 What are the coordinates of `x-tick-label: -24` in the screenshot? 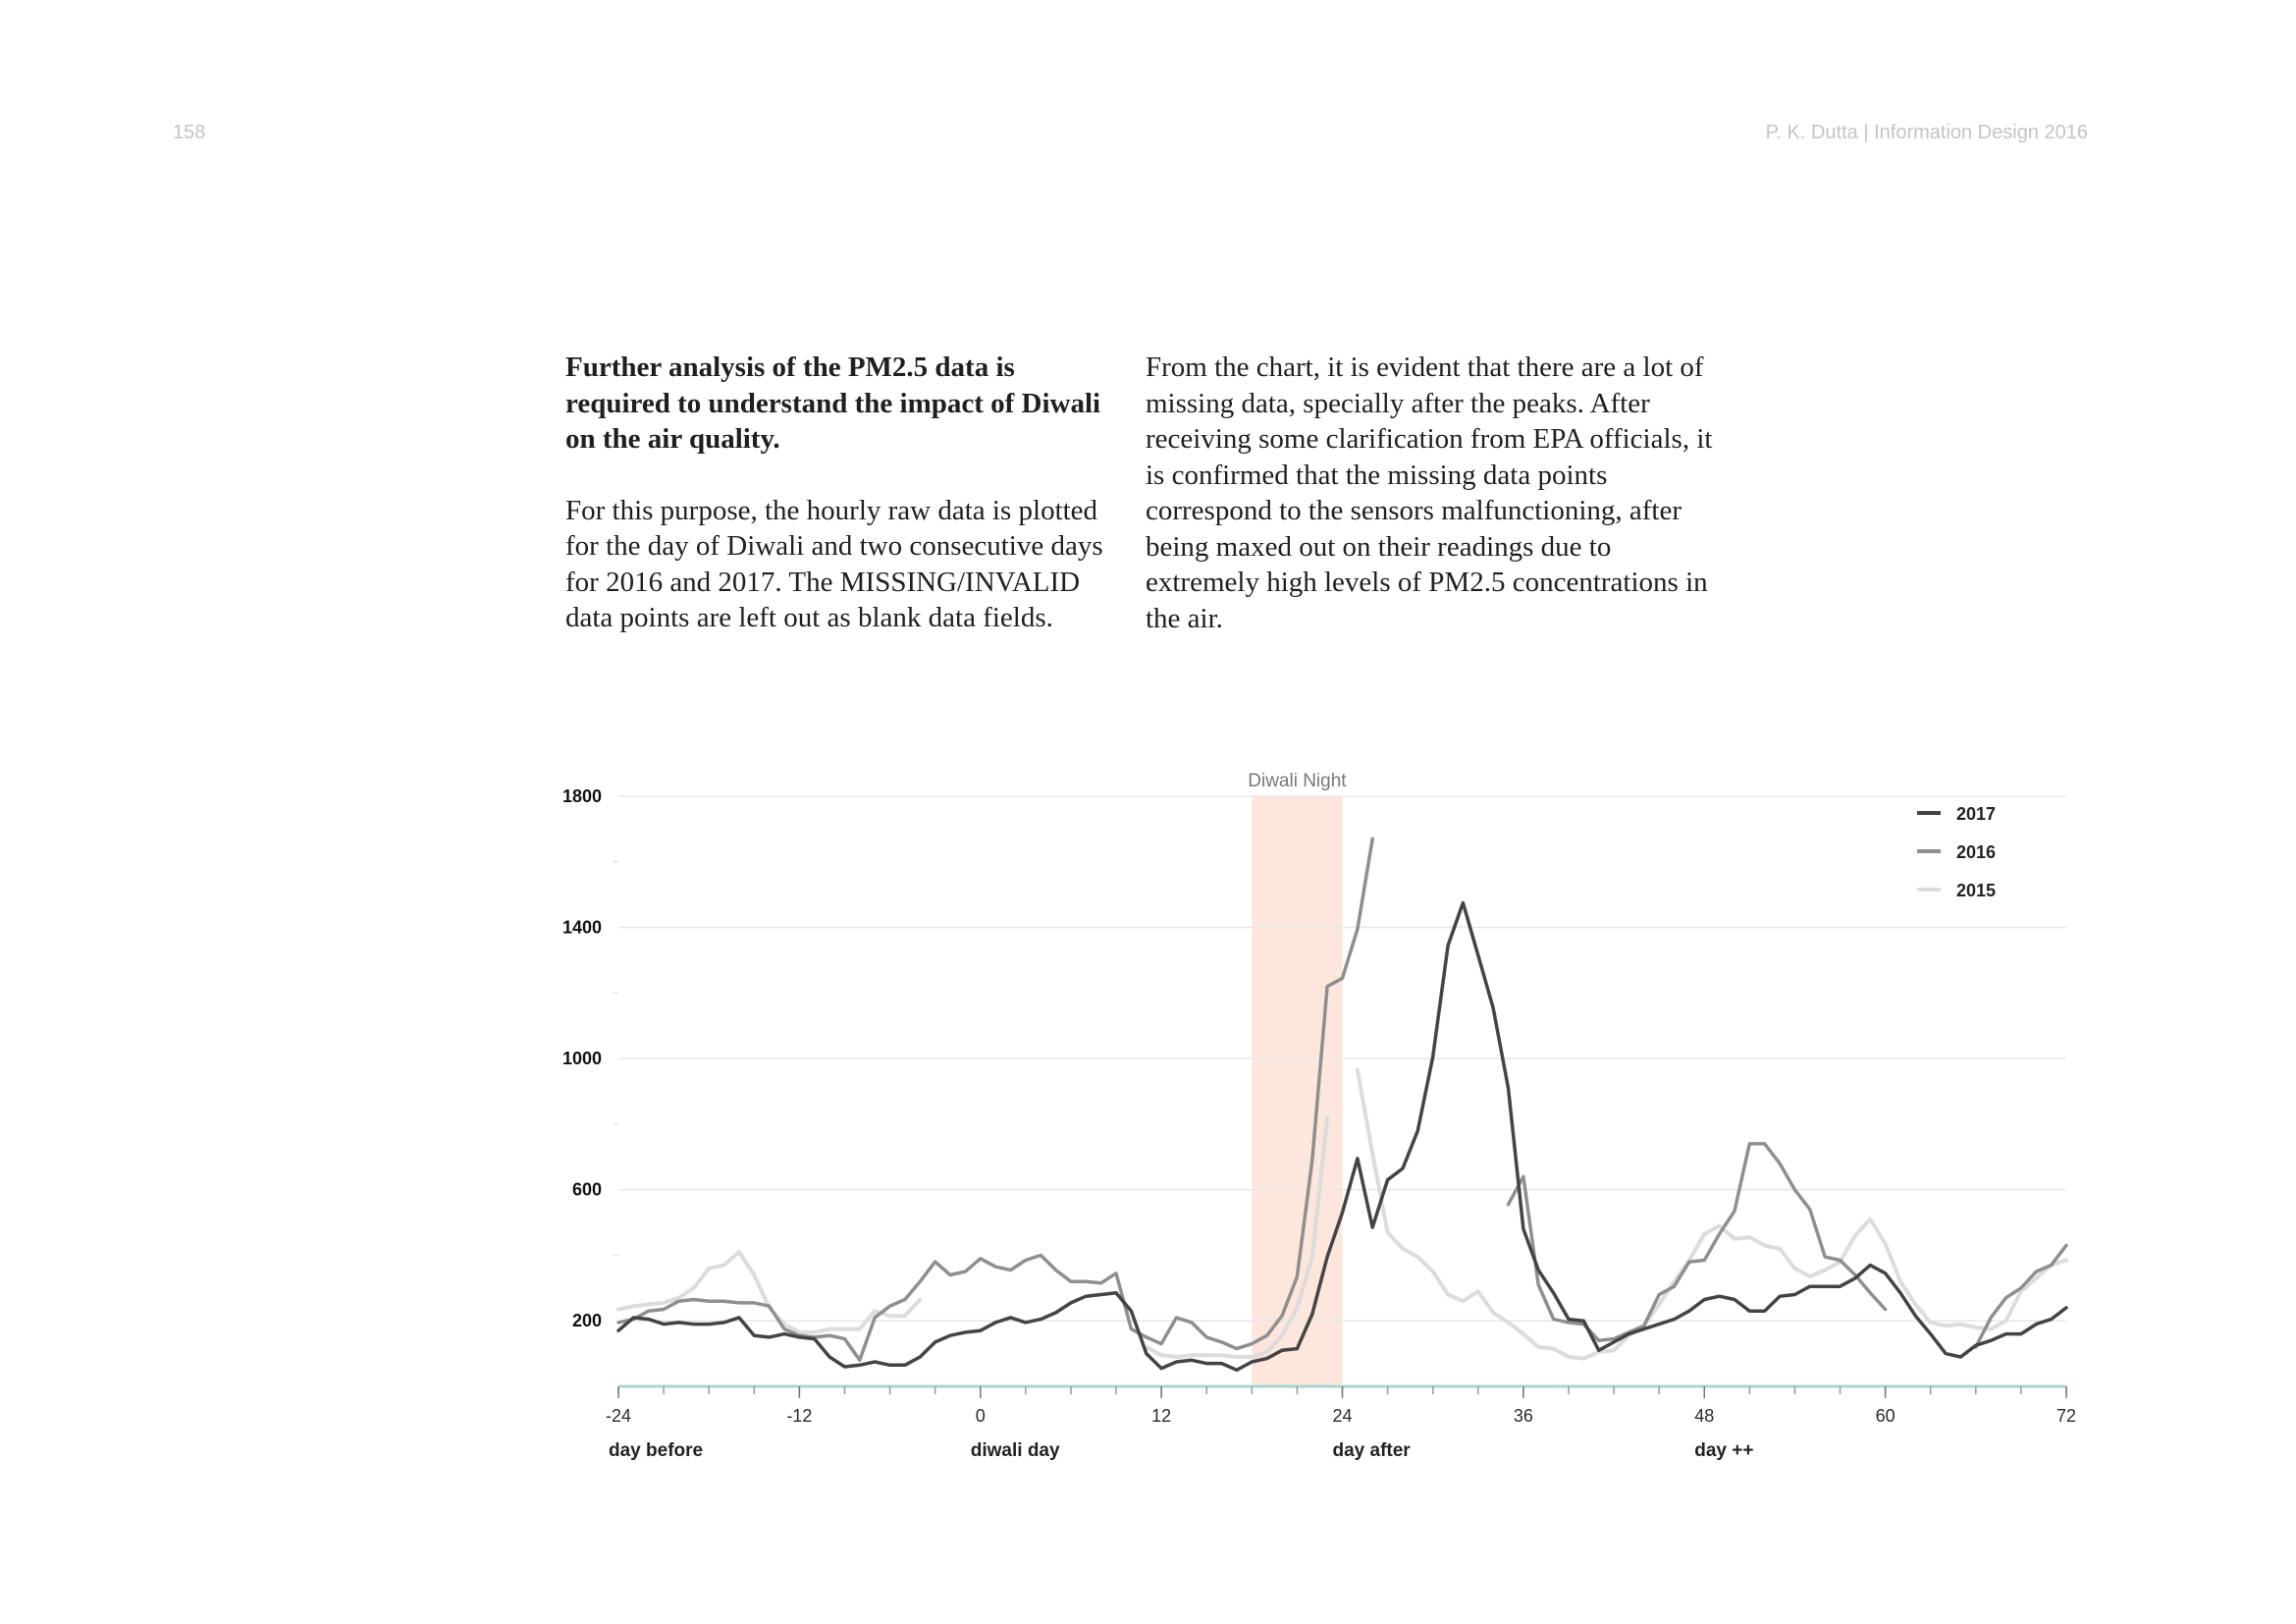 It's located at (618, 1416).